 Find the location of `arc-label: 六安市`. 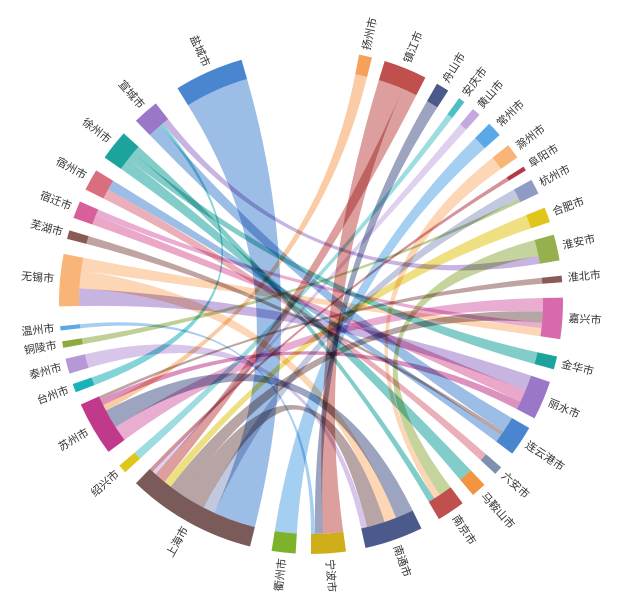

arc-label: 六安市 is located at coordinates (516, 485).